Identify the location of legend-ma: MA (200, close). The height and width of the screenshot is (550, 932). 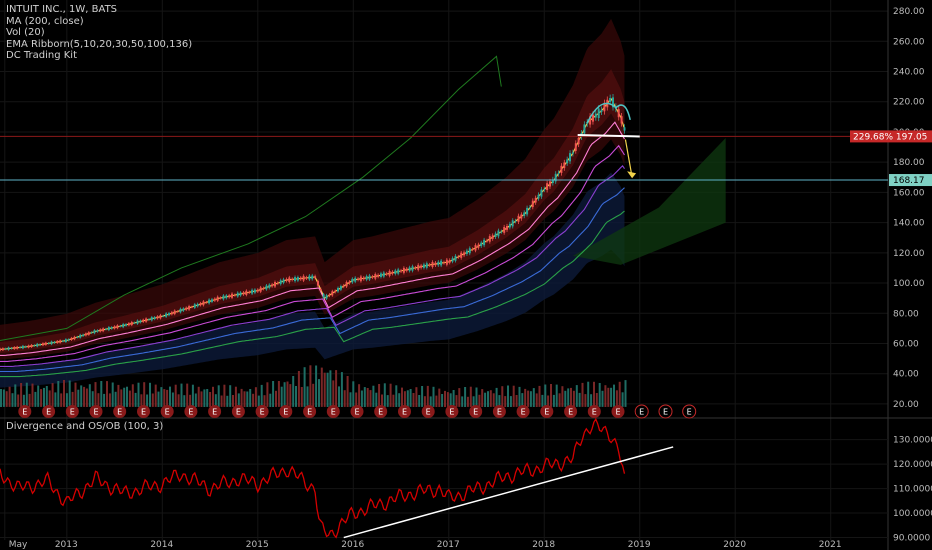
(45, 21).